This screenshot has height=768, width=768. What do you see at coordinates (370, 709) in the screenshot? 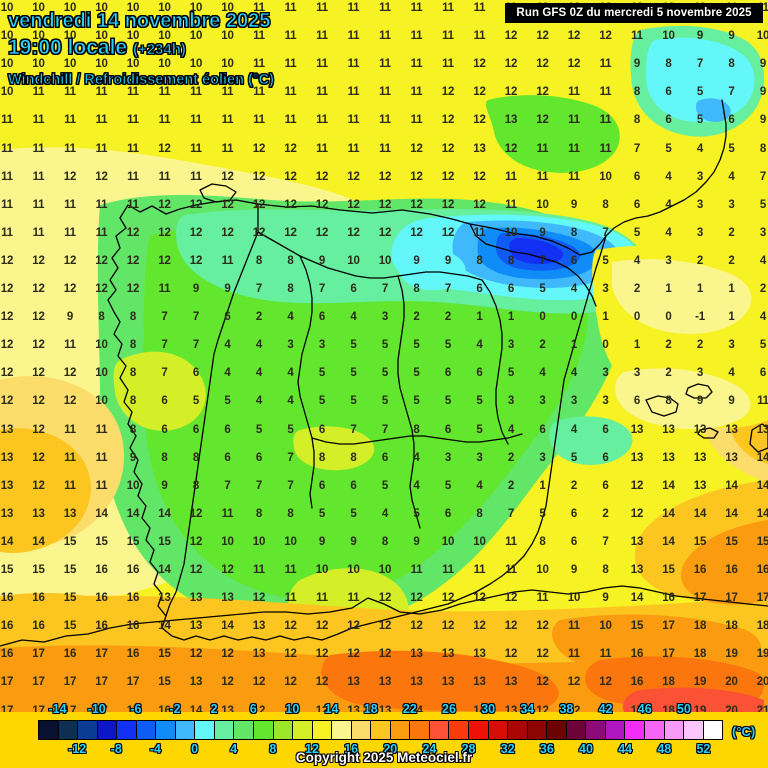
I see `legend-tick: 18` at bounding box center [370, 709].